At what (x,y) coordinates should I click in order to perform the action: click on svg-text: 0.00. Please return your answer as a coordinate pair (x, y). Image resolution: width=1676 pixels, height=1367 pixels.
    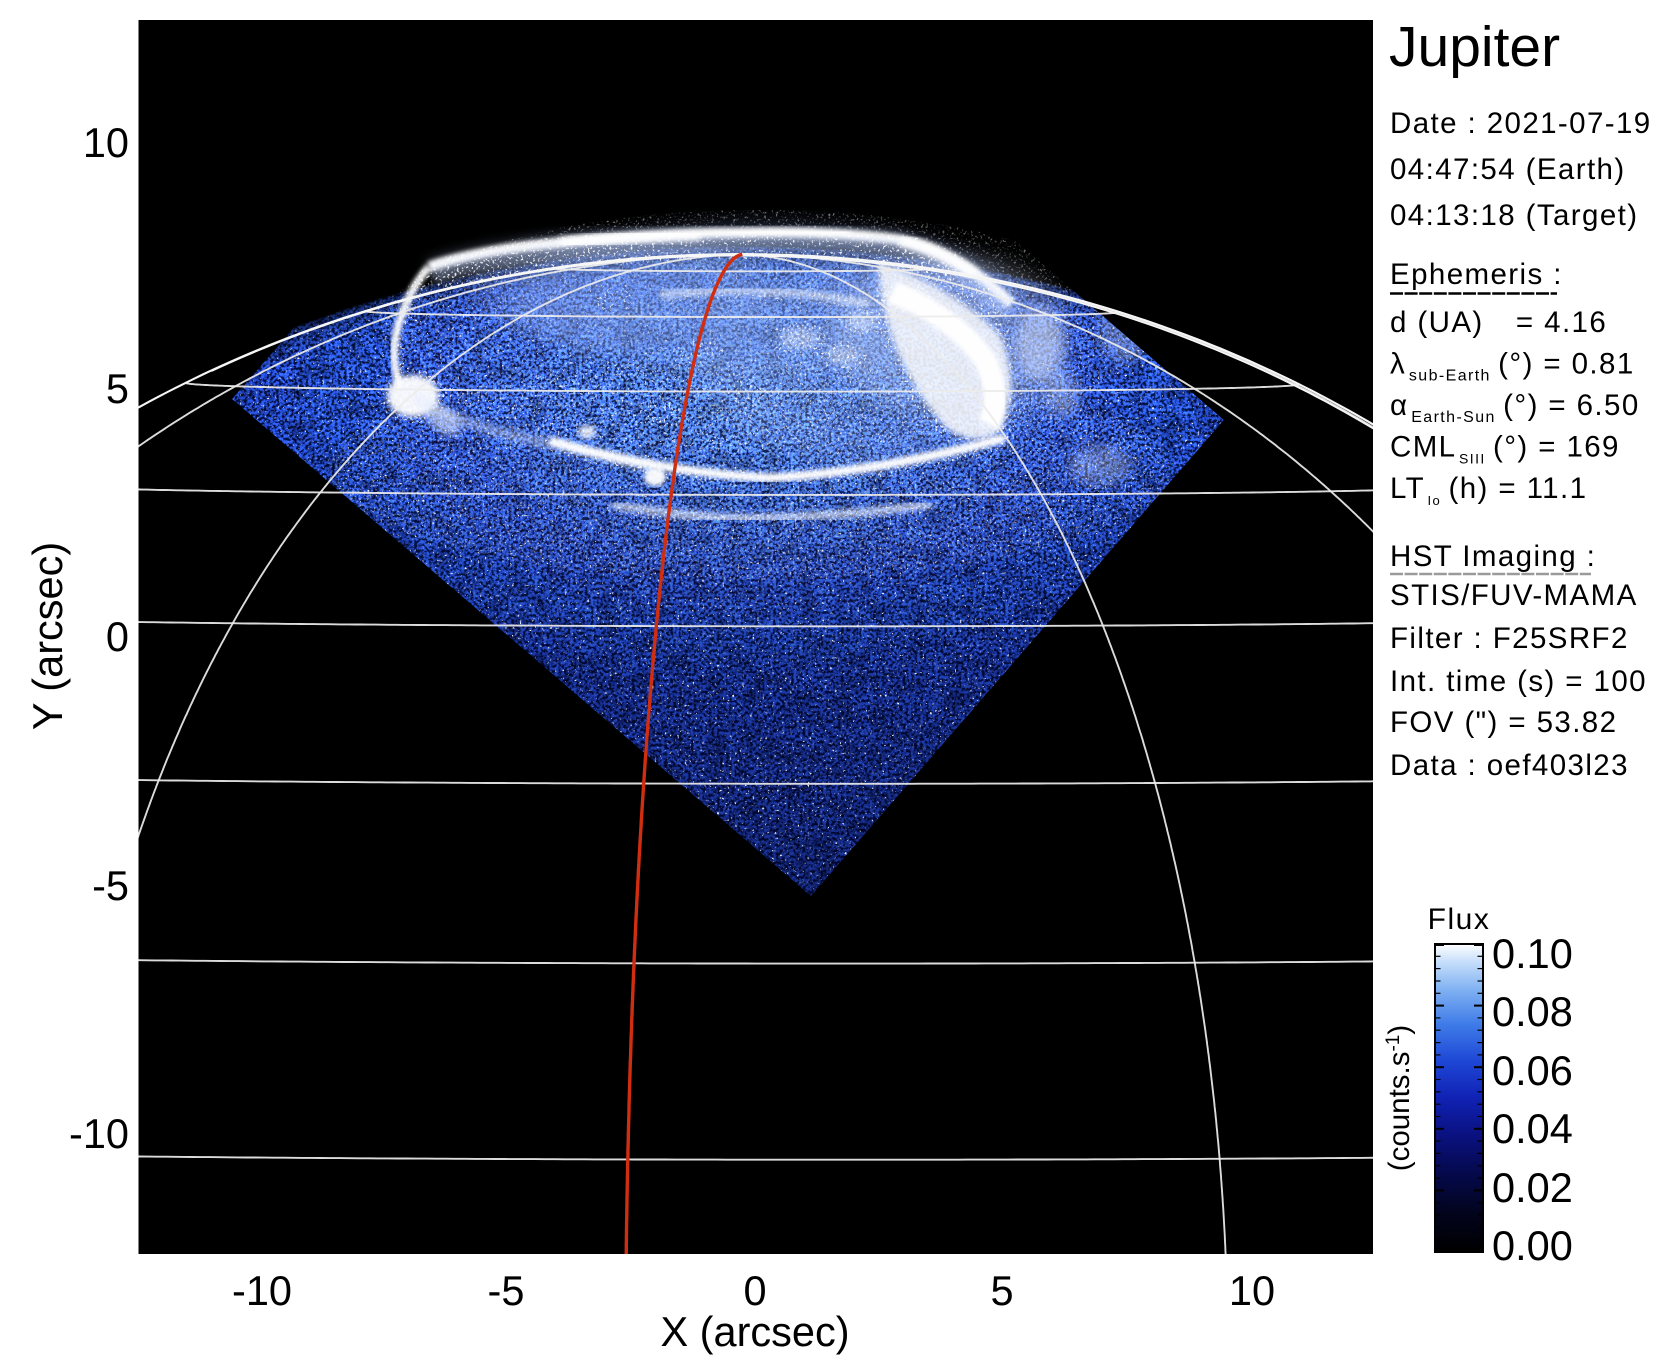
    Looking at the image, I should click on (1532, 1245).